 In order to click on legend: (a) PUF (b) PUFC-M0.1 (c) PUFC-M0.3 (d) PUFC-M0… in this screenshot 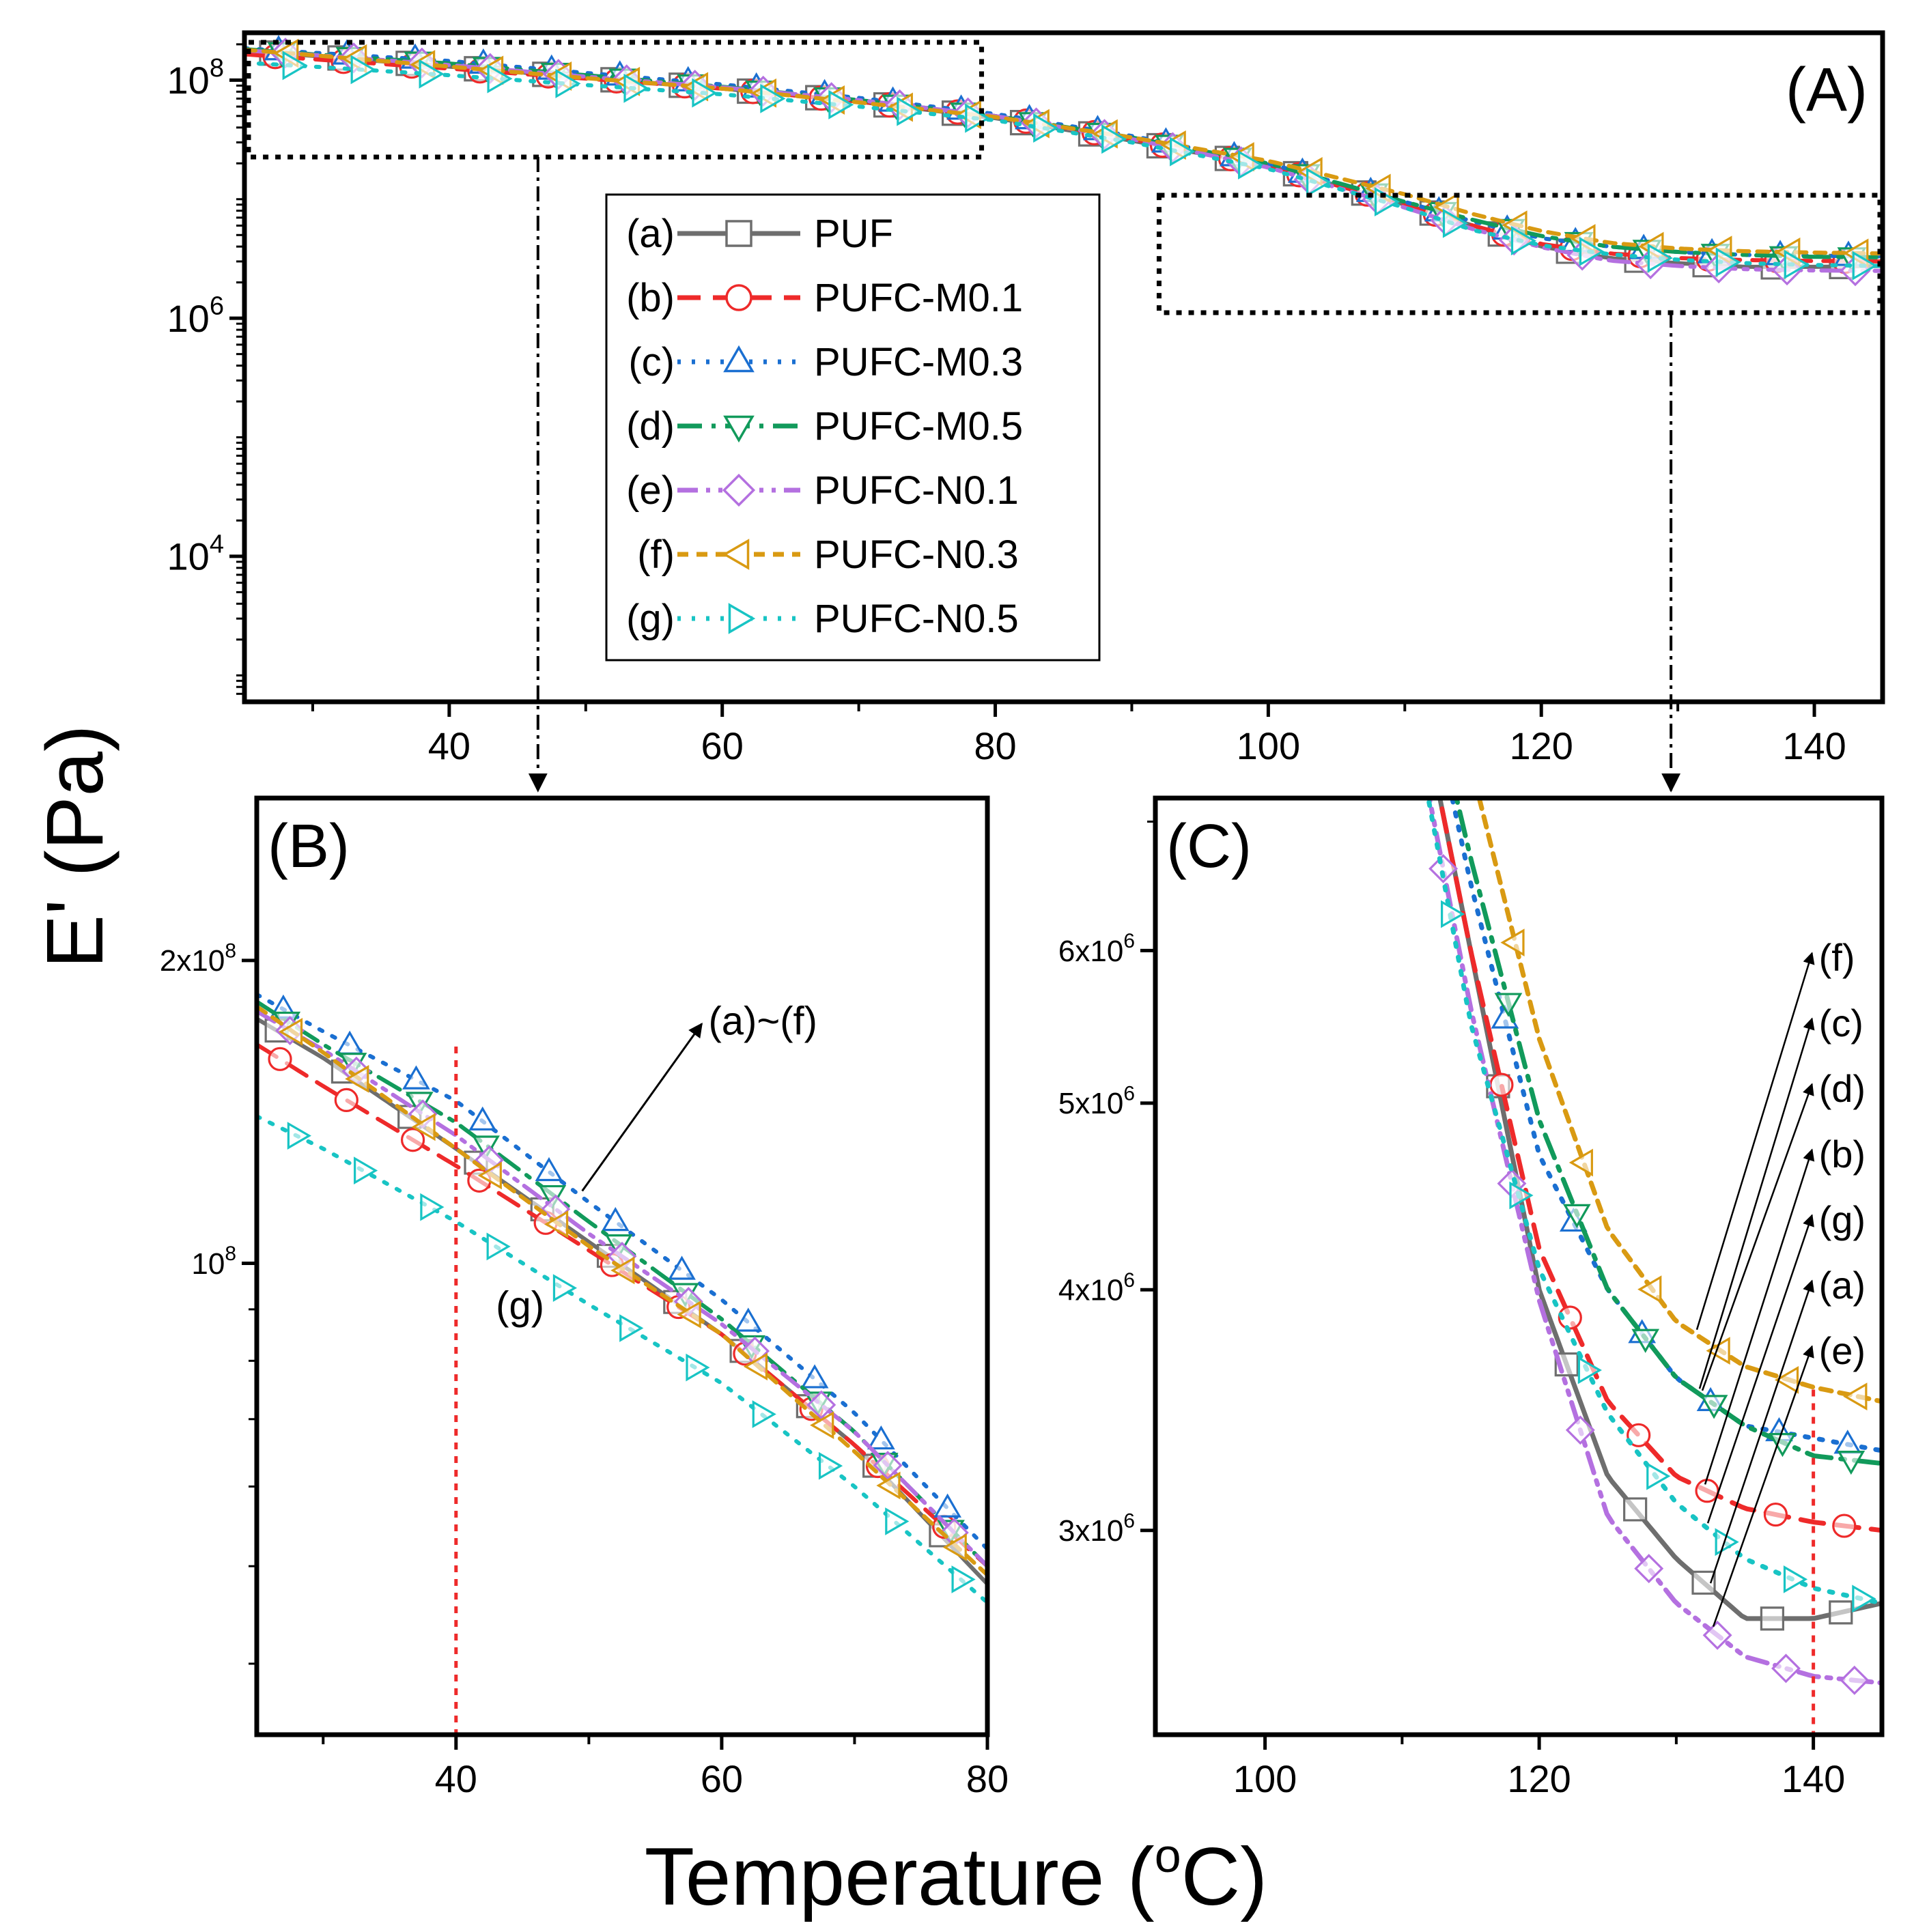, I will do `click(853, 427)`.